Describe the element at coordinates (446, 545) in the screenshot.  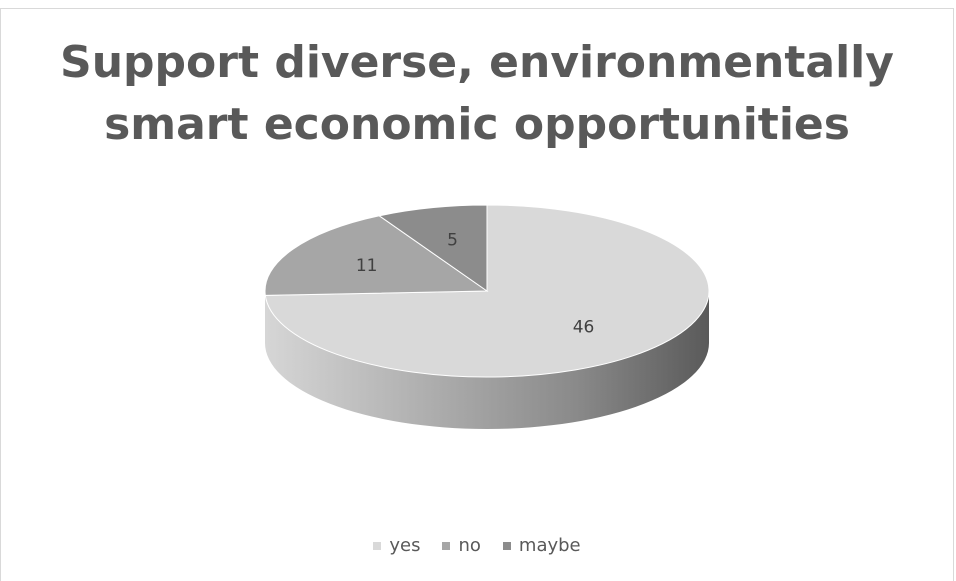
I see `legend-swatch-no` at that location.